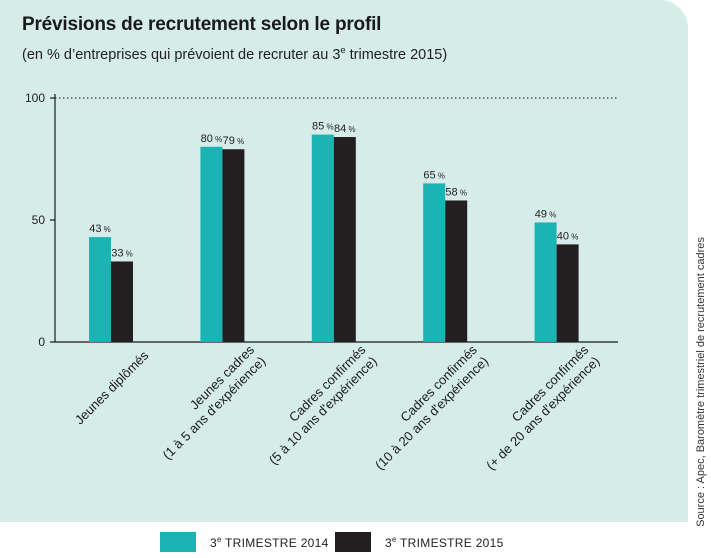 The image size is (711, 558). I want to click on legend-swatch-2015, so click(353, 542).